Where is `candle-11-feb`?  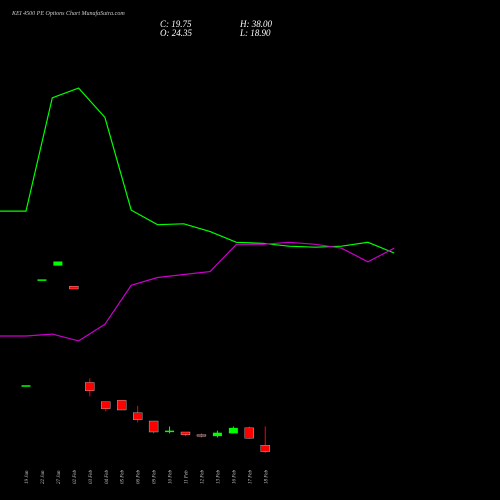 candle-11-feb is located at coordinates (185, 434).